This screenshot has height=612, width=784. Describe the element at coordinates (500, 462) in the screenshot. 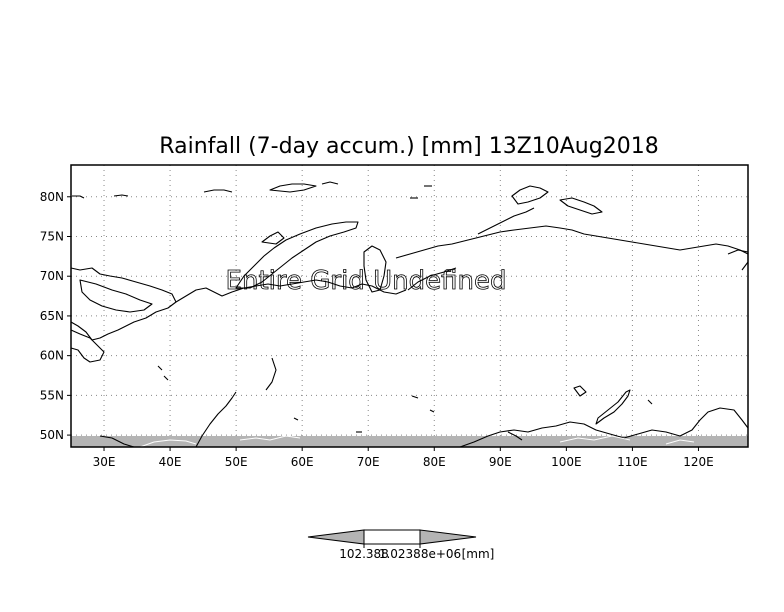

I see `lon-tick-label: 90E` at that location.